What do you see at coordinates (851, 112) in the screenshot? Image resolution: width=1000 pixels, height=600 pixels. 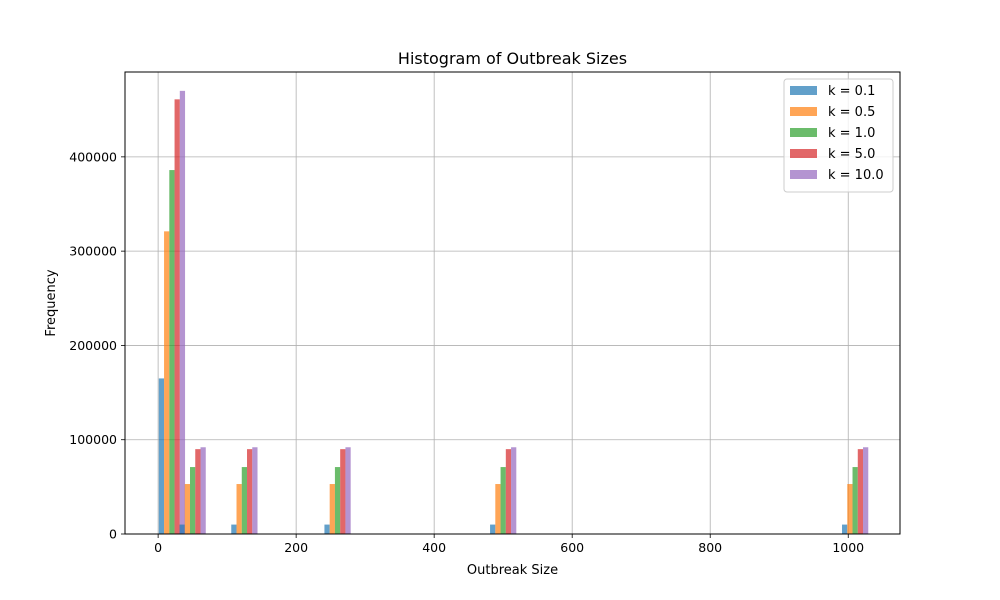 I see `legend-label: k = 0.5` at bounding box center [851, 112].